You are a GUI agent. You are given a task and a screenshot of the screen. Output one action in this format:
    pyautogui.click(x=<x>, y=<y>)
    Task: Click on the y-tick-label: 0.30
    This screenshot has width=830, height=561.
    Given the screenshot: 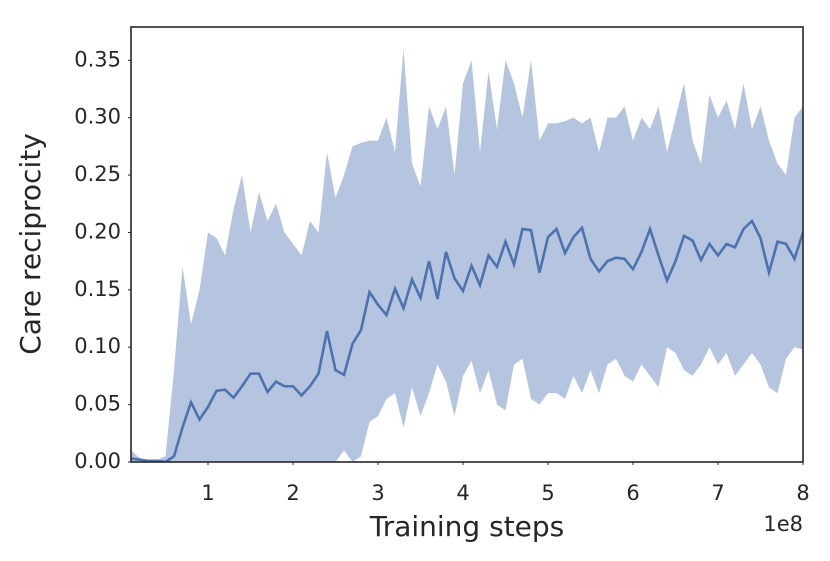 What is the action you would take?
    pyautogui.click(x=97, y=117)
    